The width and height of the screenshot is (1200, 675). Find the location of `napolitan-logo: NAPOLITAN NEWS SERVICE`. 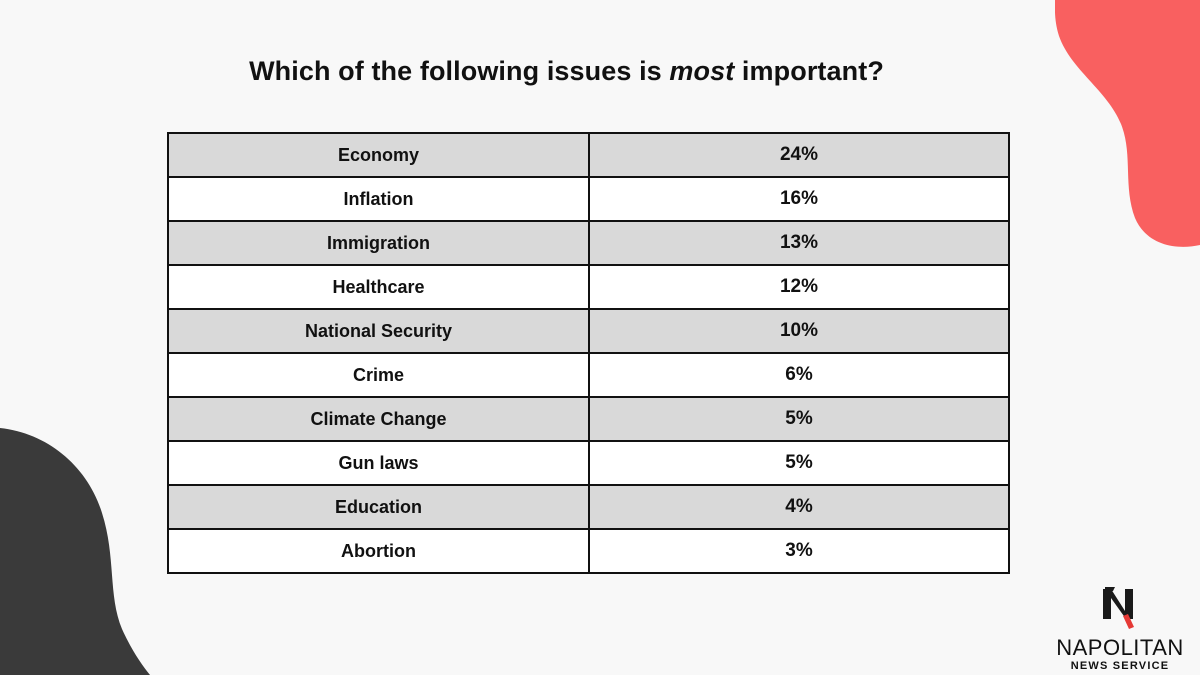

napolitan-logo: NAPOLITAN NEWS SERVICE is located at coordinates (1120, 629).